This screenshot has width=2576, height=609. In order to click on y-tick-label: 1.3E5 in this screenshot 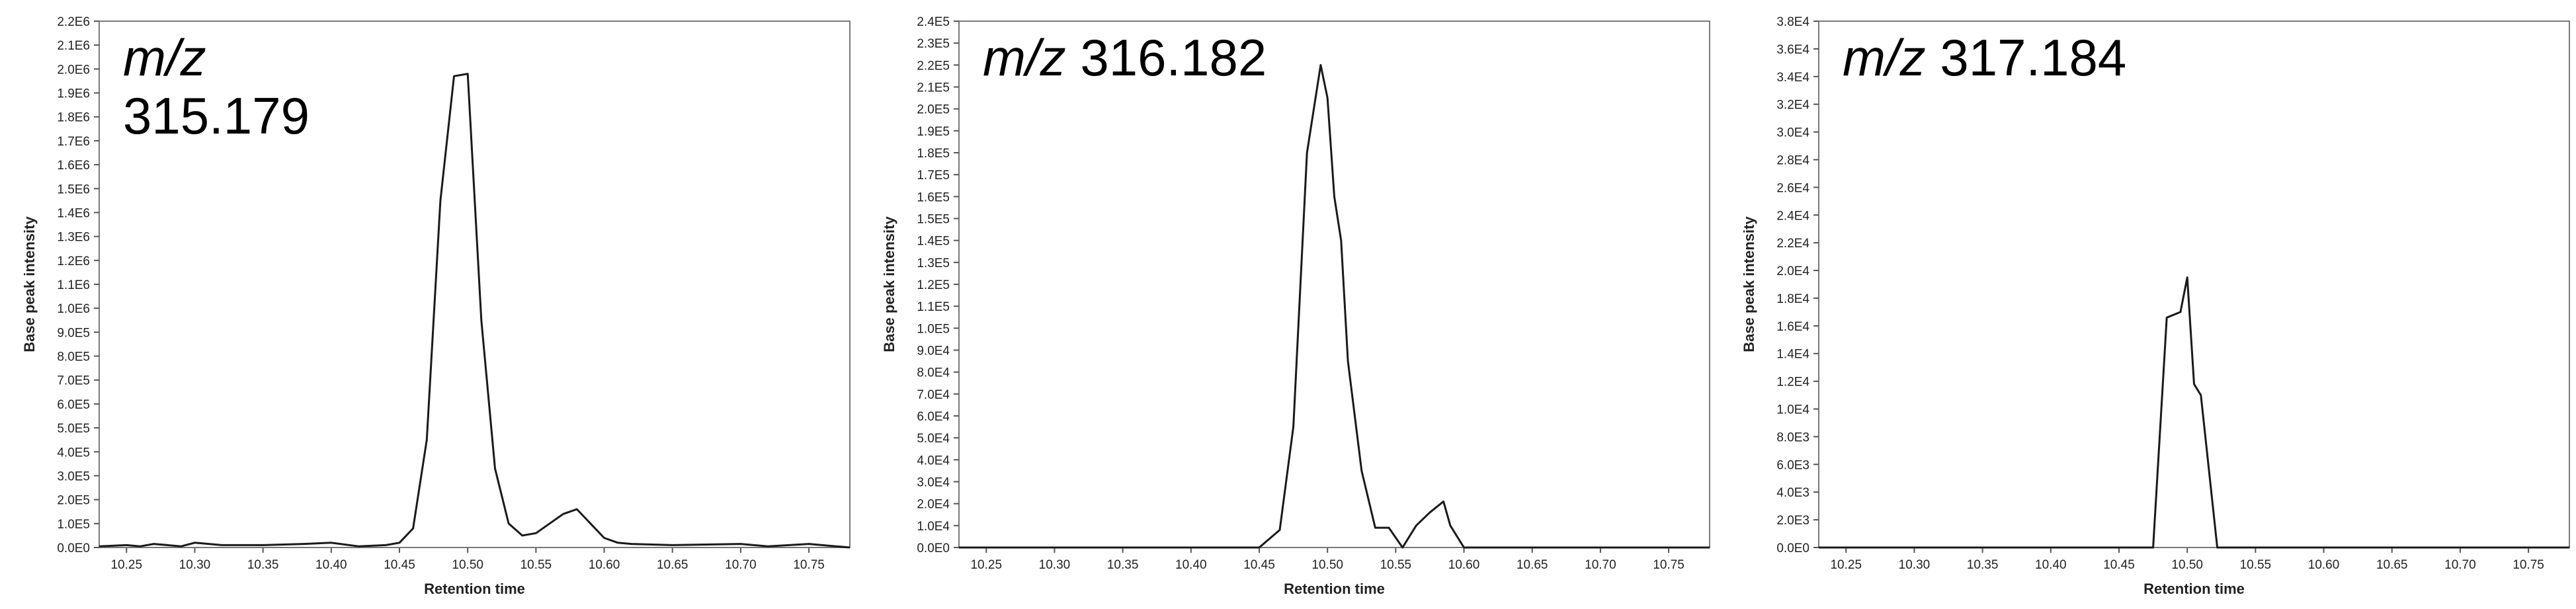, I will do `click(933, 263)`.